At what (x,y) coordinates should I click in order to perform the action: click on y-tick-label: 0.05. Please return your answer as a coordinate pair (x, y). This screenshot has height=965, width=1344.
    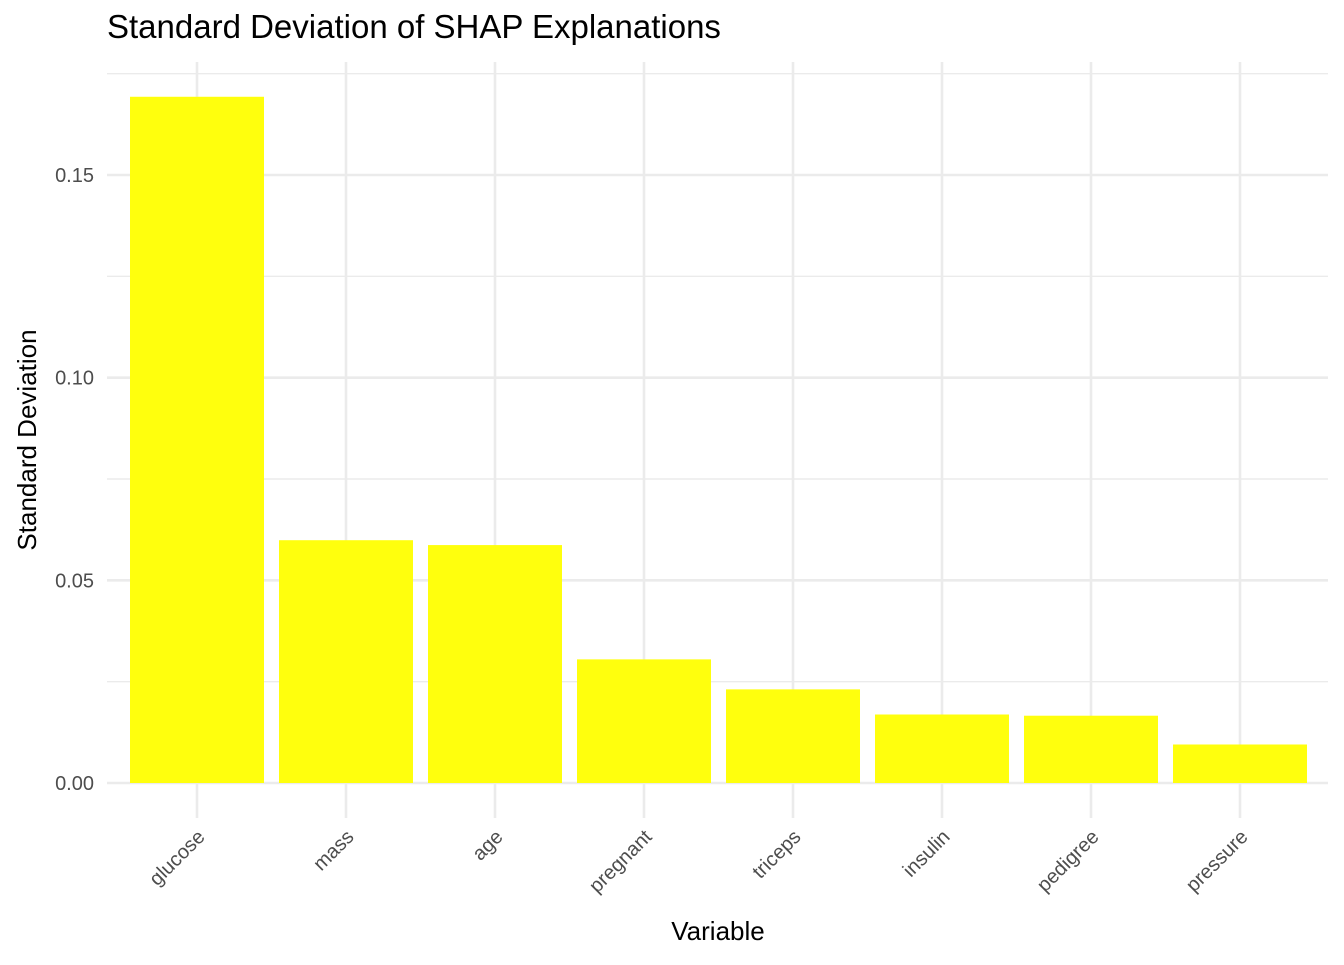
    Looking at the image, I should click on (74, 581).